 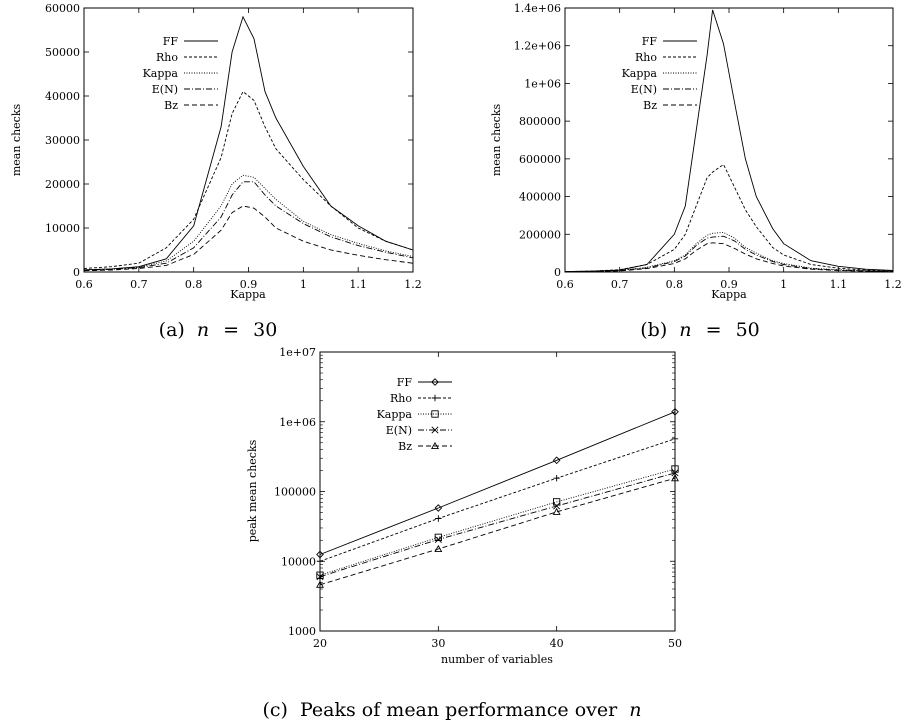 What do you see at coordinates (685, 330) in the screenshot?
I see `caption-b-var: n` at bounding box center [685, 330].